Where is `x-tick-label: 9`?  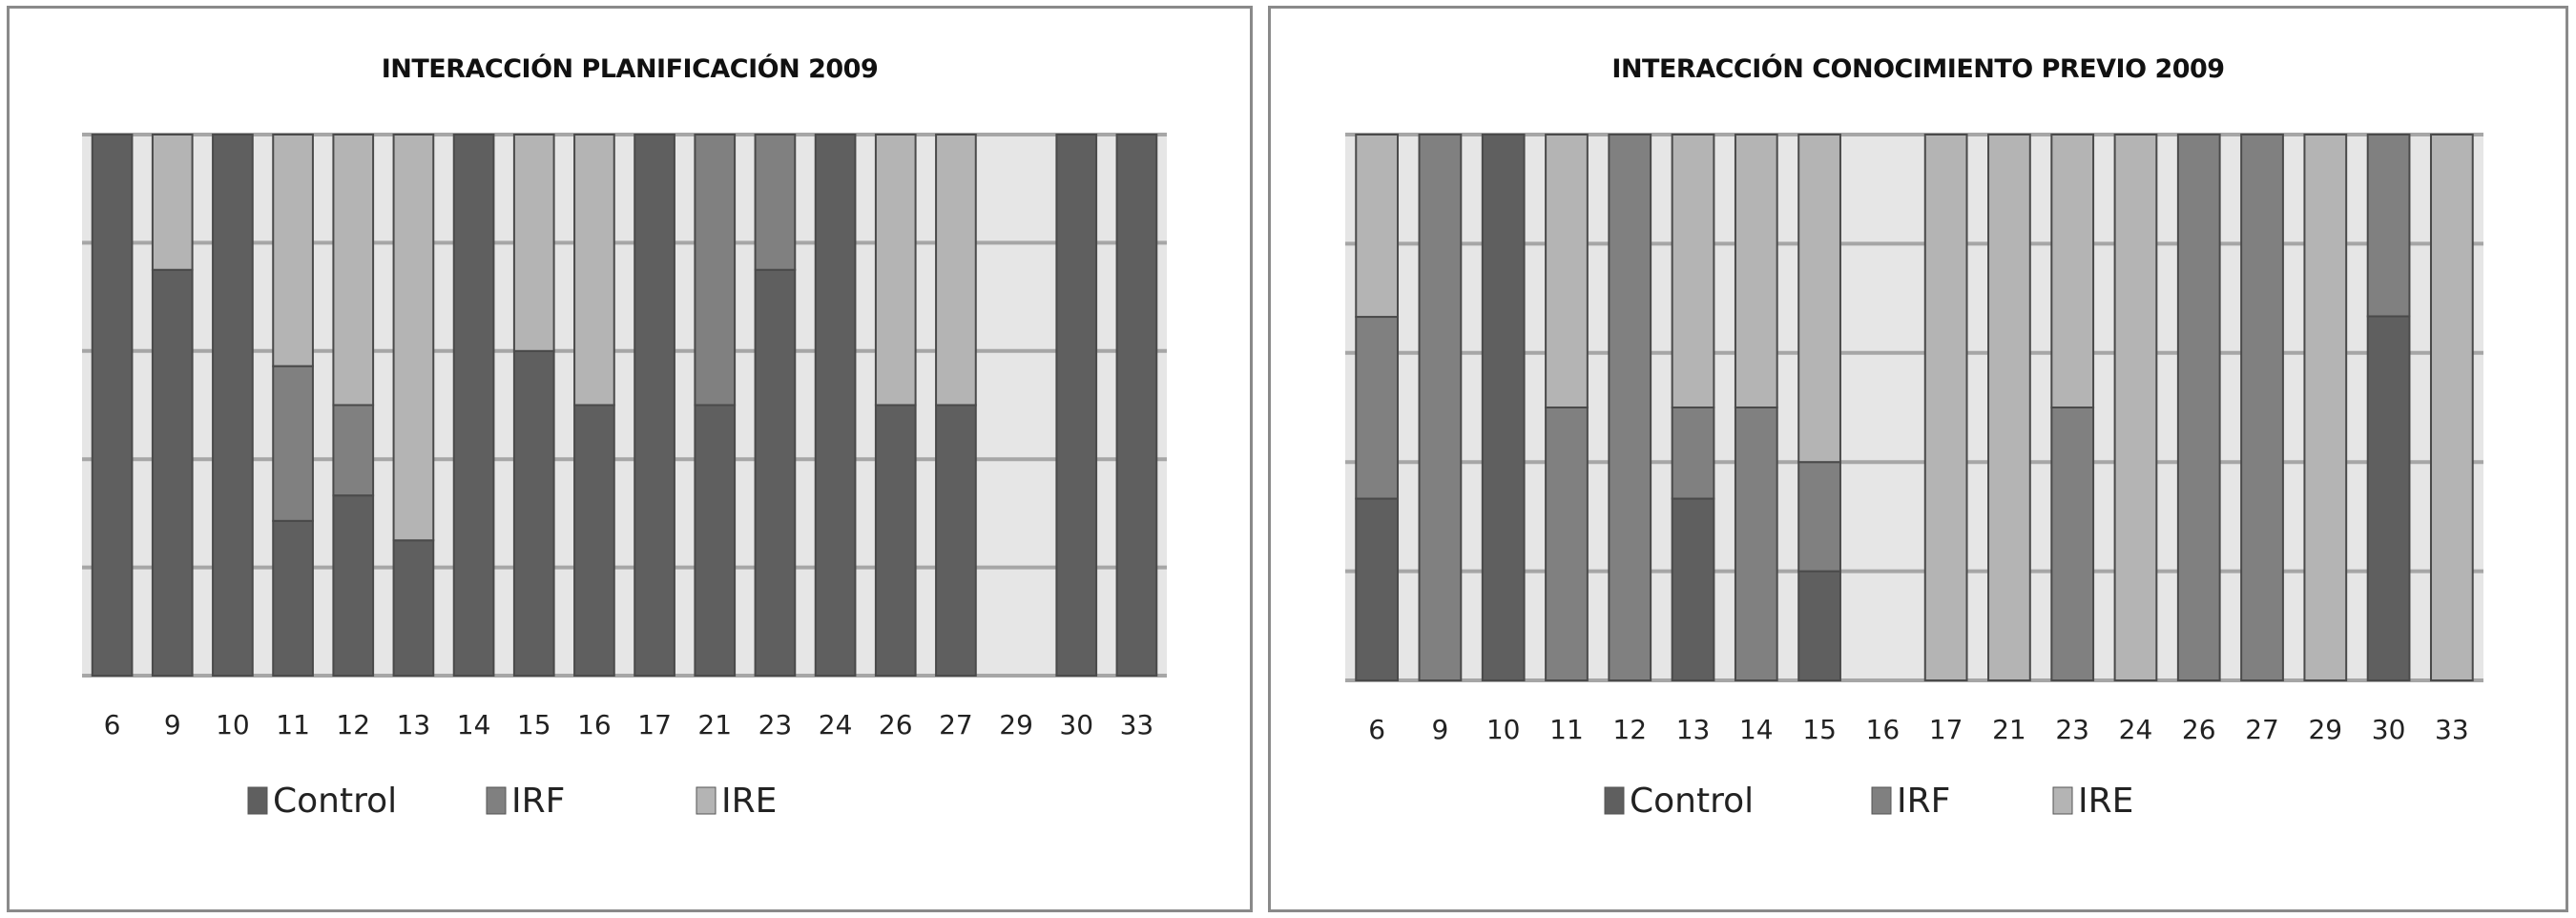
x-tick-label: 9 is located at coordinates (172, 725).